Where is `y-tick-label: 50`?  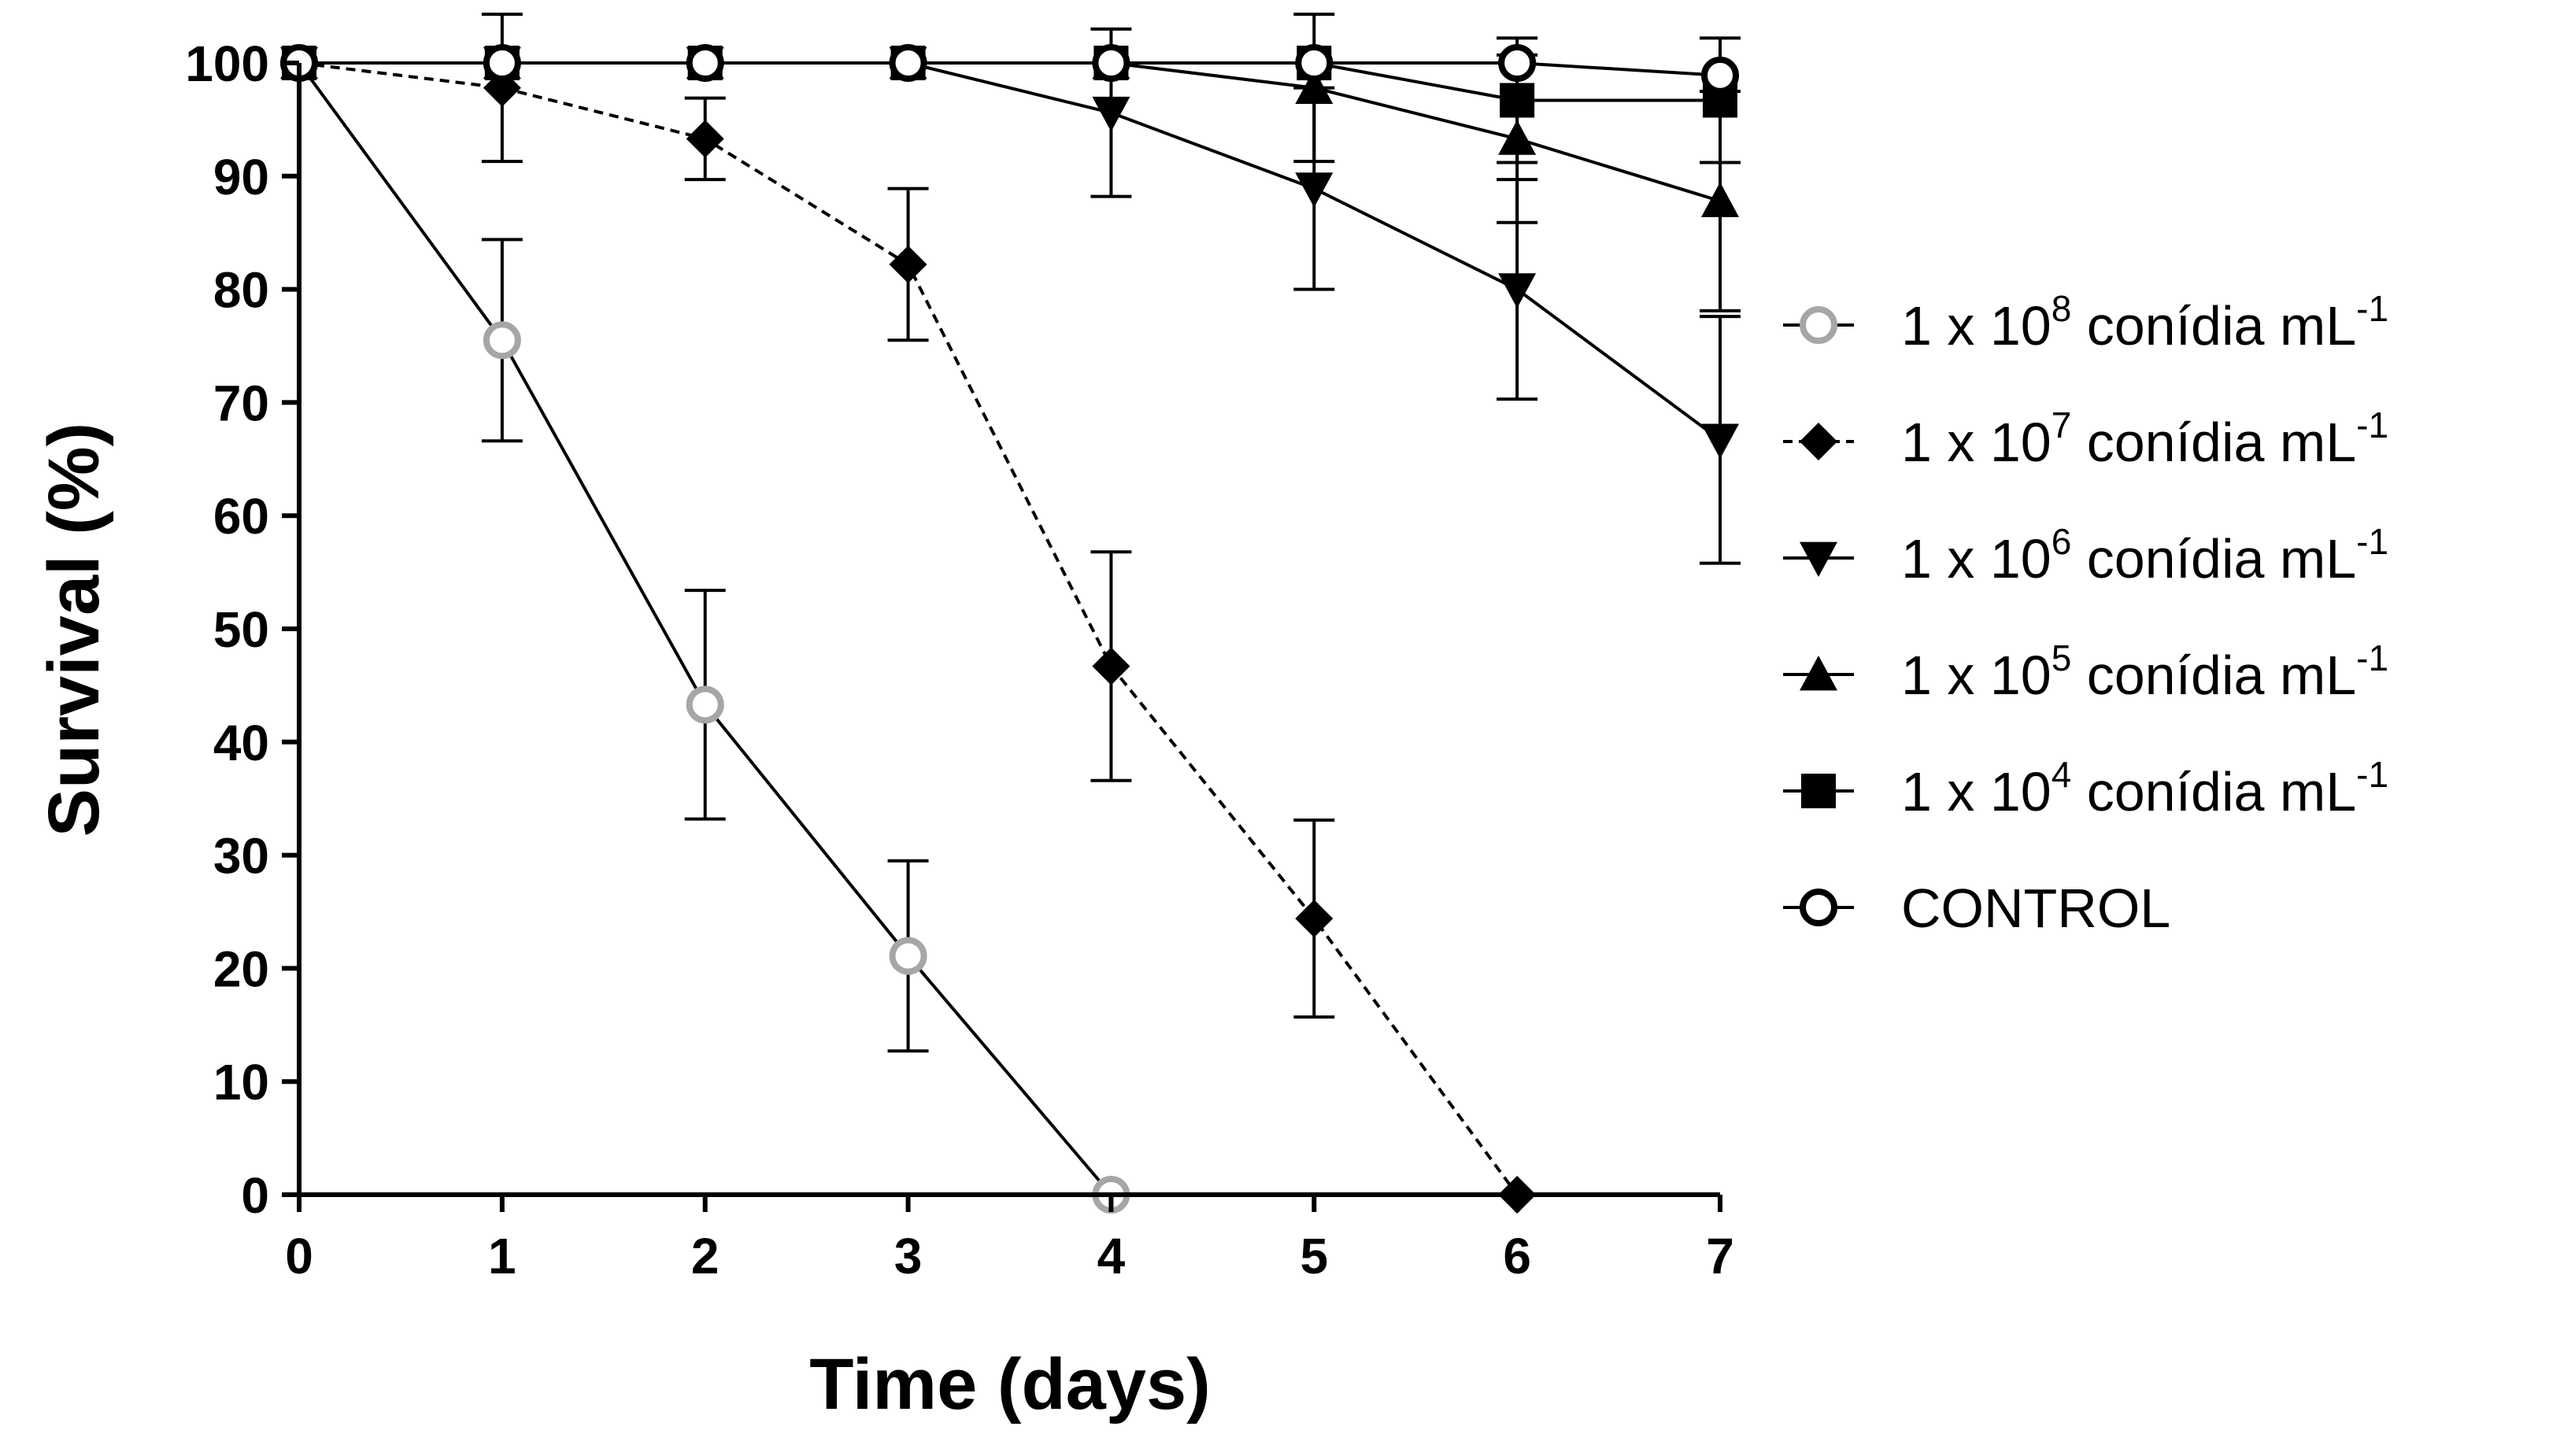
y-tick-label: 50 is located at coordinates (241, 629).